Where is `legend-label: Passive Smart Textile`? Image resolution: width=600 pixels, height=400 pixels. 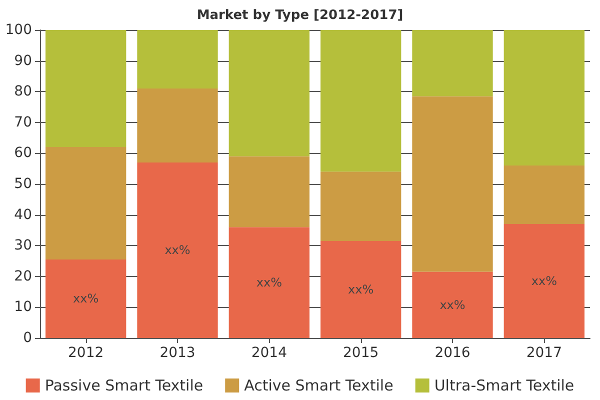 legend-label: Passive Smart Textile is located at coordinates (124, 385).